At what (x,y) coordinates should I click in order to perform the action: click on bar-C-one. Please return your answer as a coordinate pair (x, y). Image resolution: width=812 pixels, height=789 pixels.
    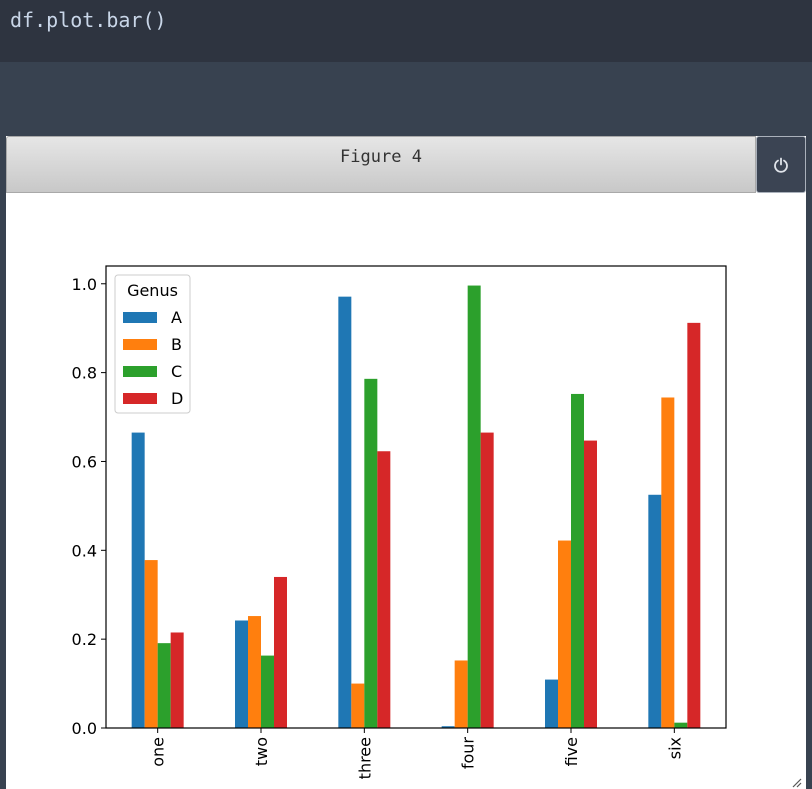
    Looking at the image, I should click on (164, 685).